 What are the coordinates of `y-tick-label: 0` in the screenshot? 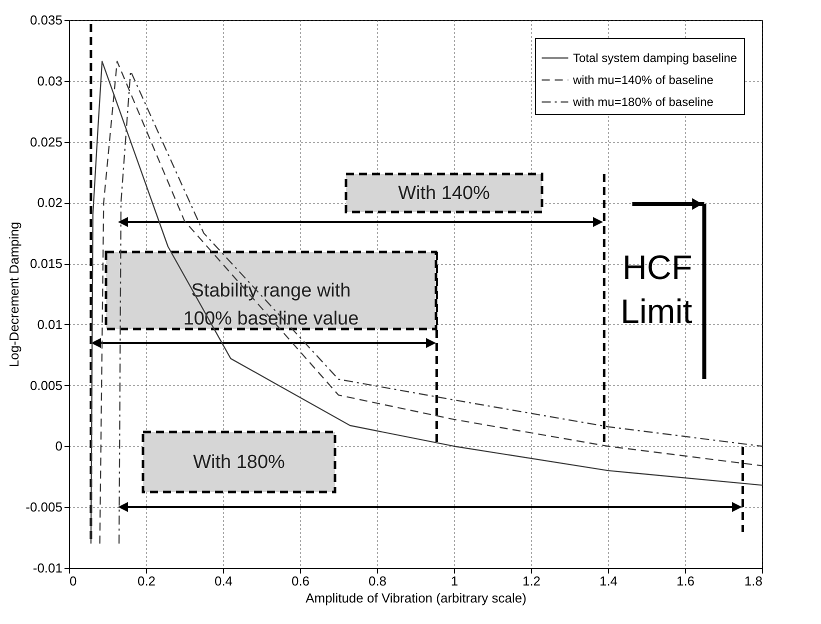 It's located at (58, 446).